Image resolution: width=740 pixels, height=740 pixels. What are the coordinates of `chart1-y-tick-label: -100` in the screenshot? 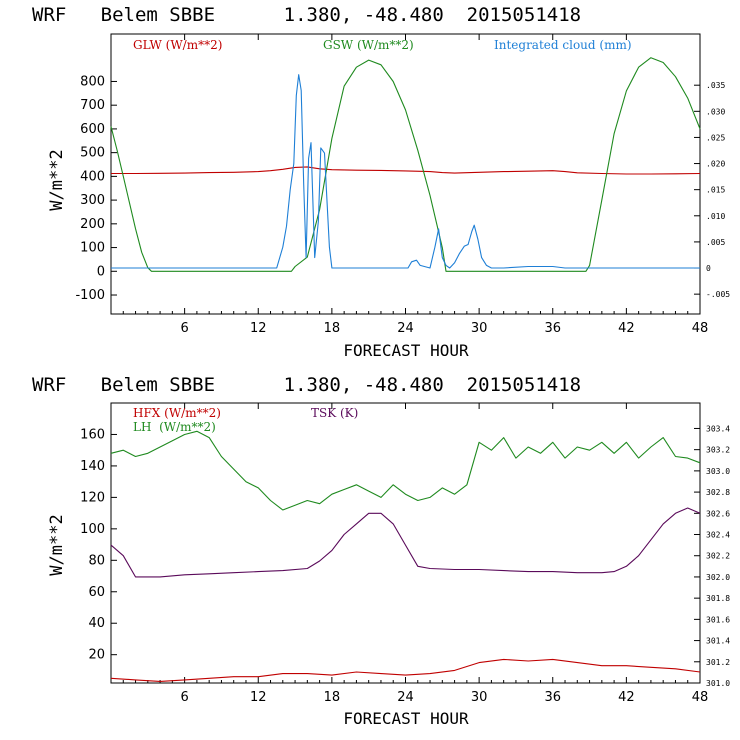 It's located at (90, 295).